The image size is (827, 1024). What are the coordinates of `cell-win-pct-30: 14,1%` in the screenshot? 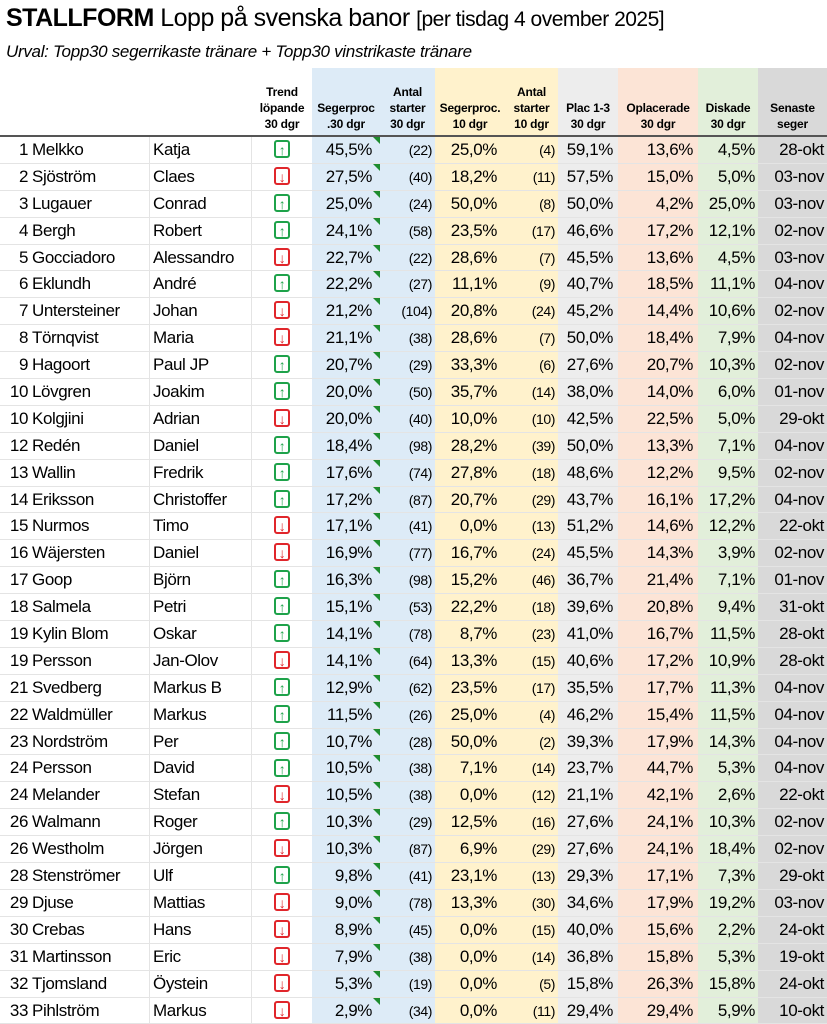 It's located at (346, 660).